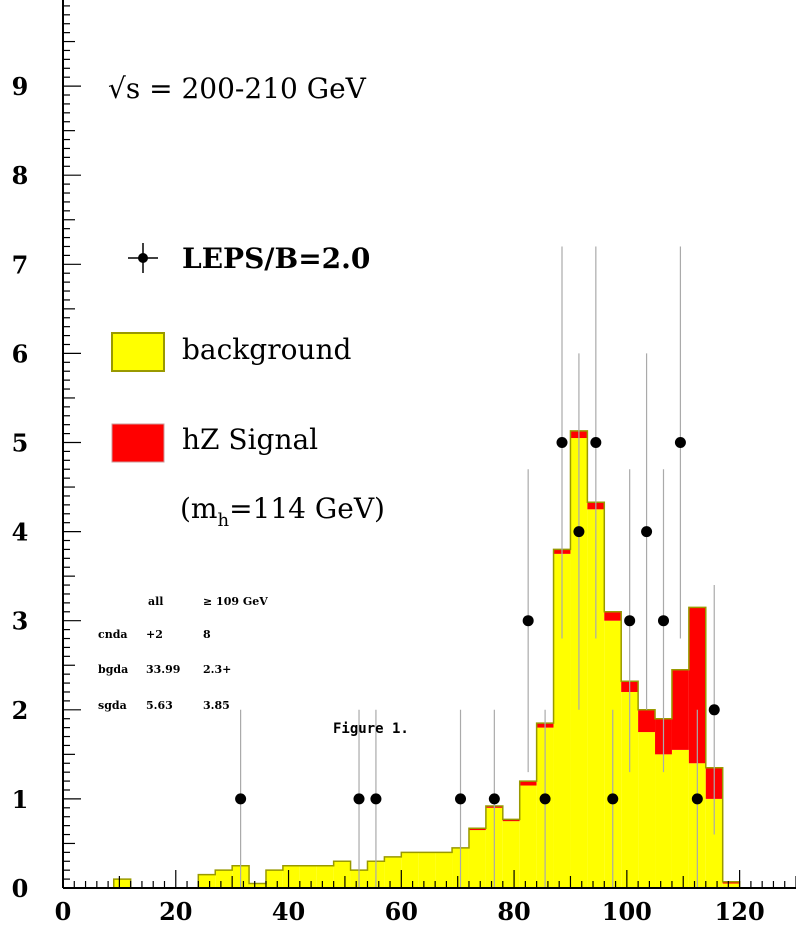  Describe the element at coordinates (63, 911) in the screenshot. I see `x-tick-label: 0` at that location.